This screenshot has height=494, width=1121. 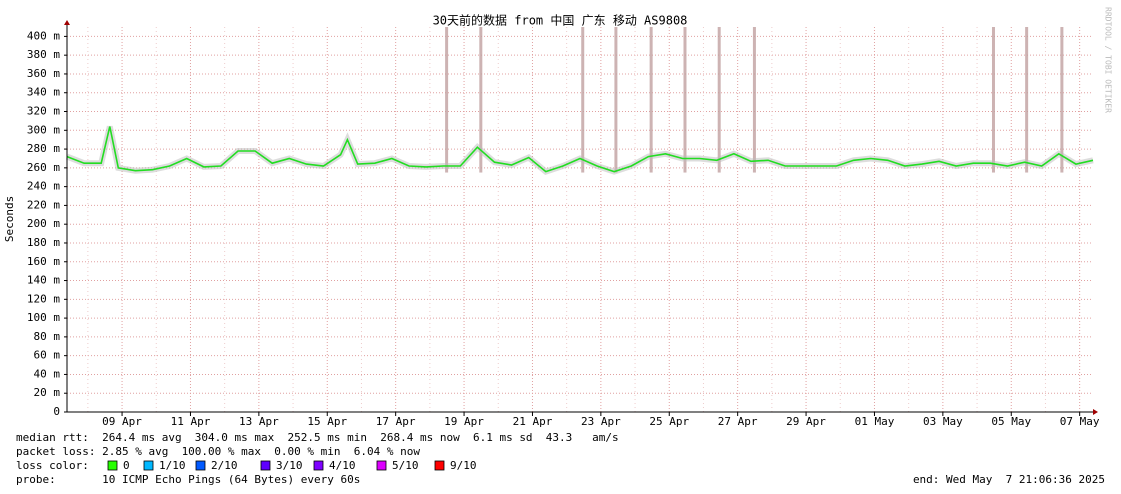 What do you see at coordinates (43, 223) in the screenshot?
I see `y-tick-label: 200 m` at bounding box center [43, 223].